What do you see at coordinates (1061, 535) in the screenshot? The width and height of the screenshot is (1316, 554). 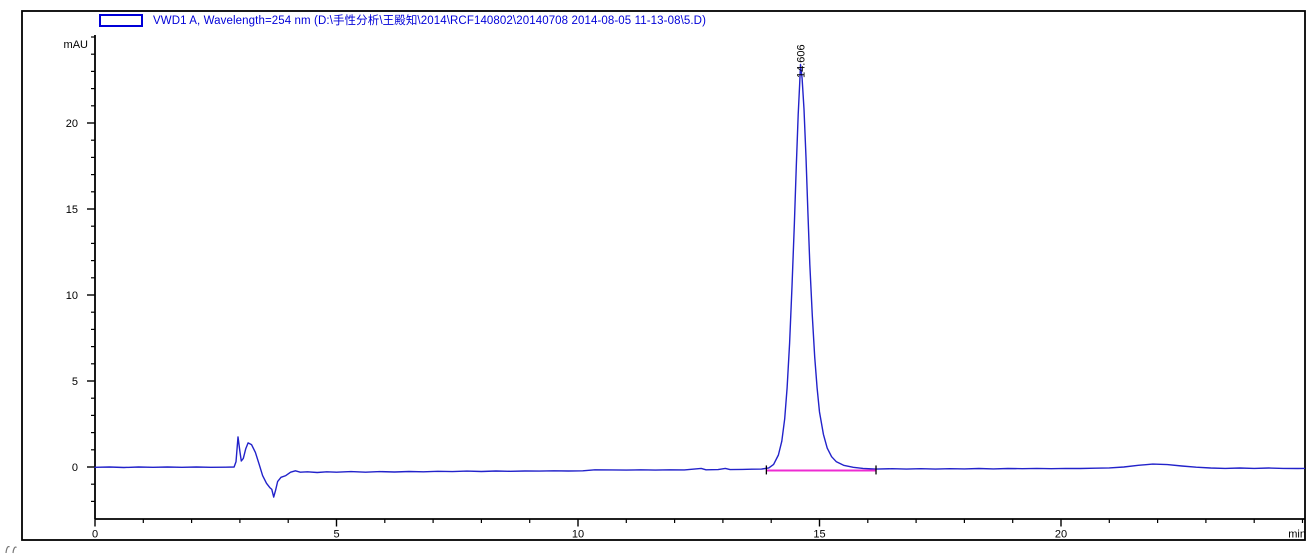 I see `x-tick-label-20: 20` at bounding box center [1061, 535].